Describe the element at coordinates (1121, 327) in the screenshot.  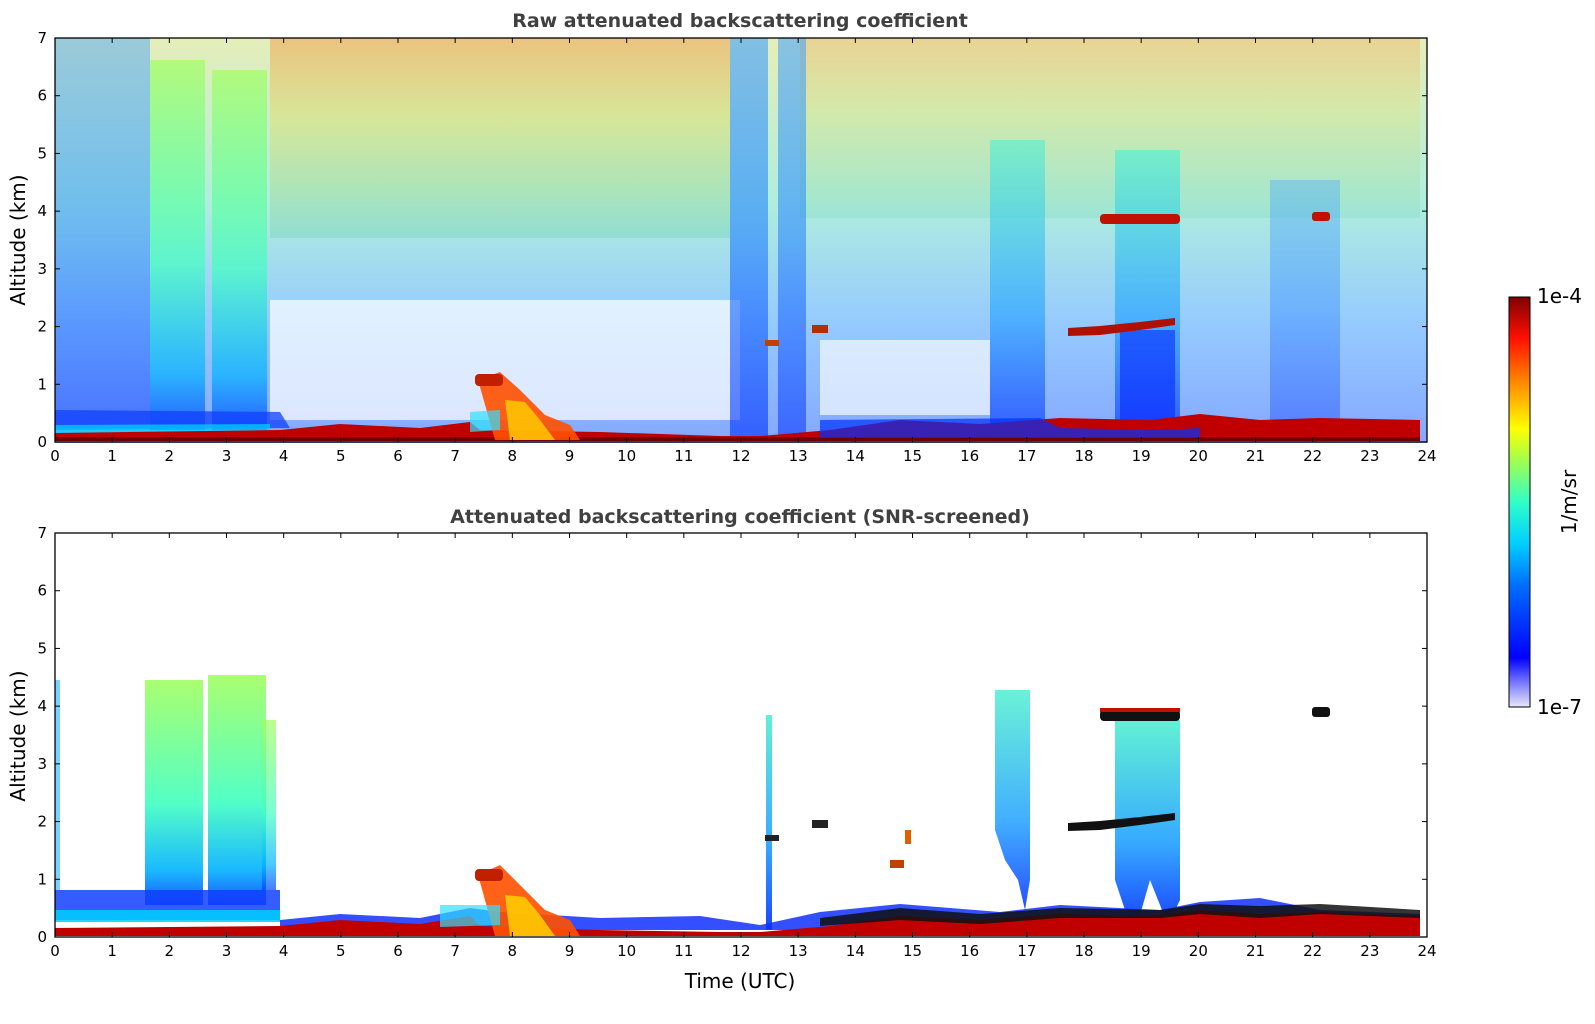
I see `raw-cloud-2km-18-19utc` at that location.